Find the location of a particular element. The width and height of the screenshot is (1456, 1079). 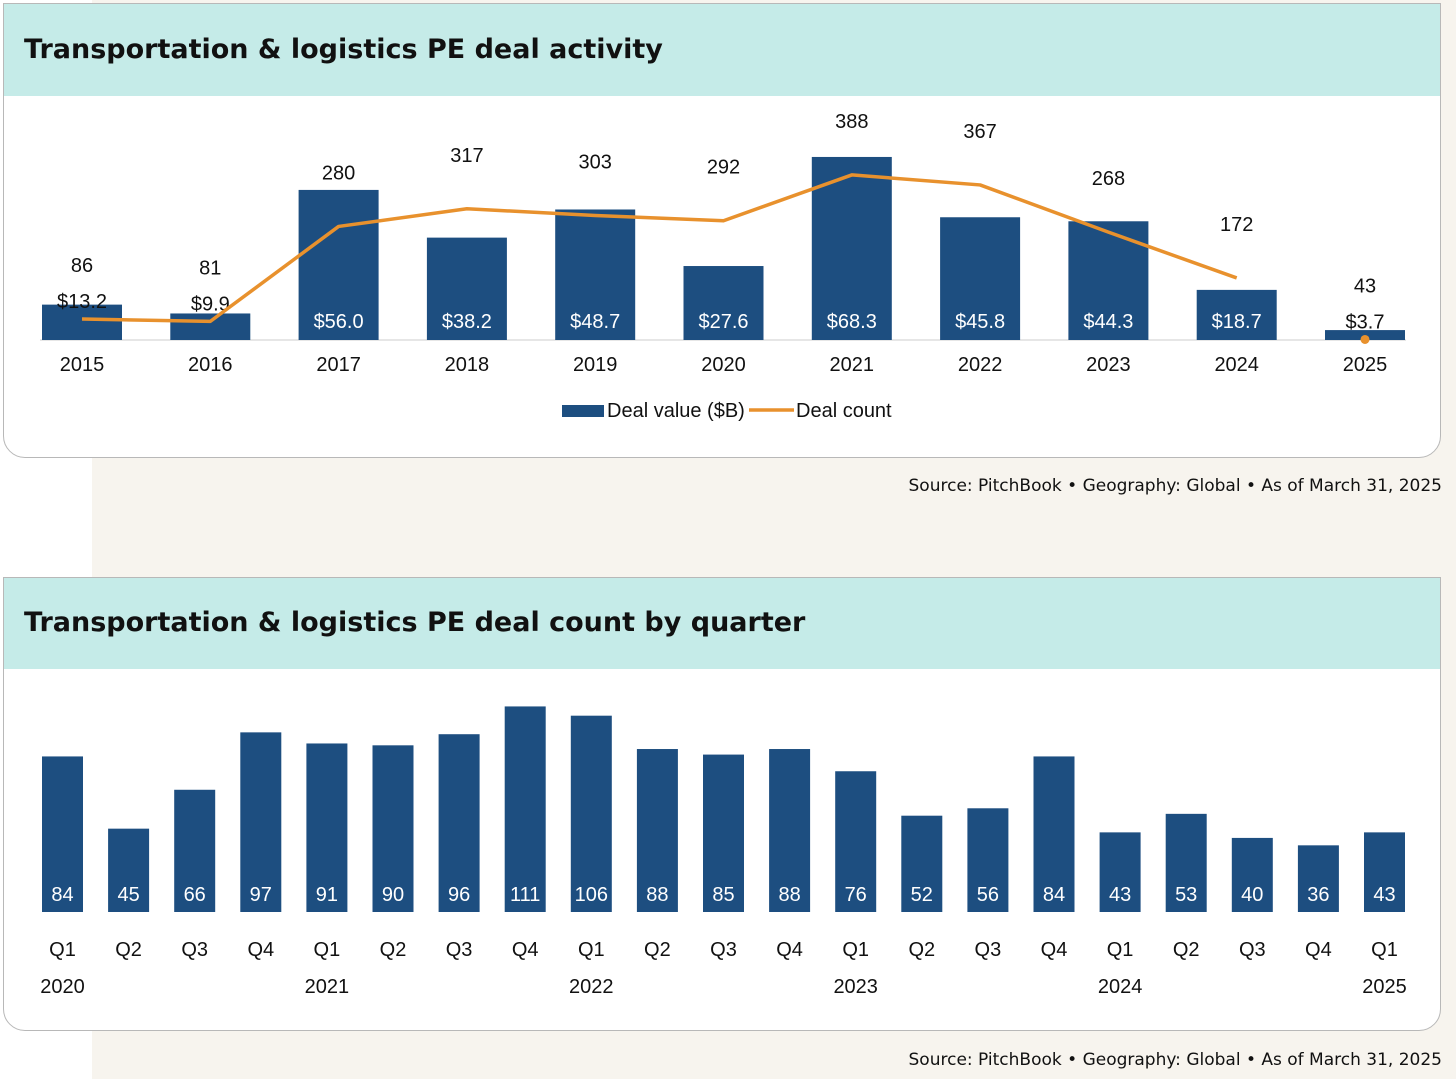

count-label-2024: 172 is located at coordinates (1236, 225).